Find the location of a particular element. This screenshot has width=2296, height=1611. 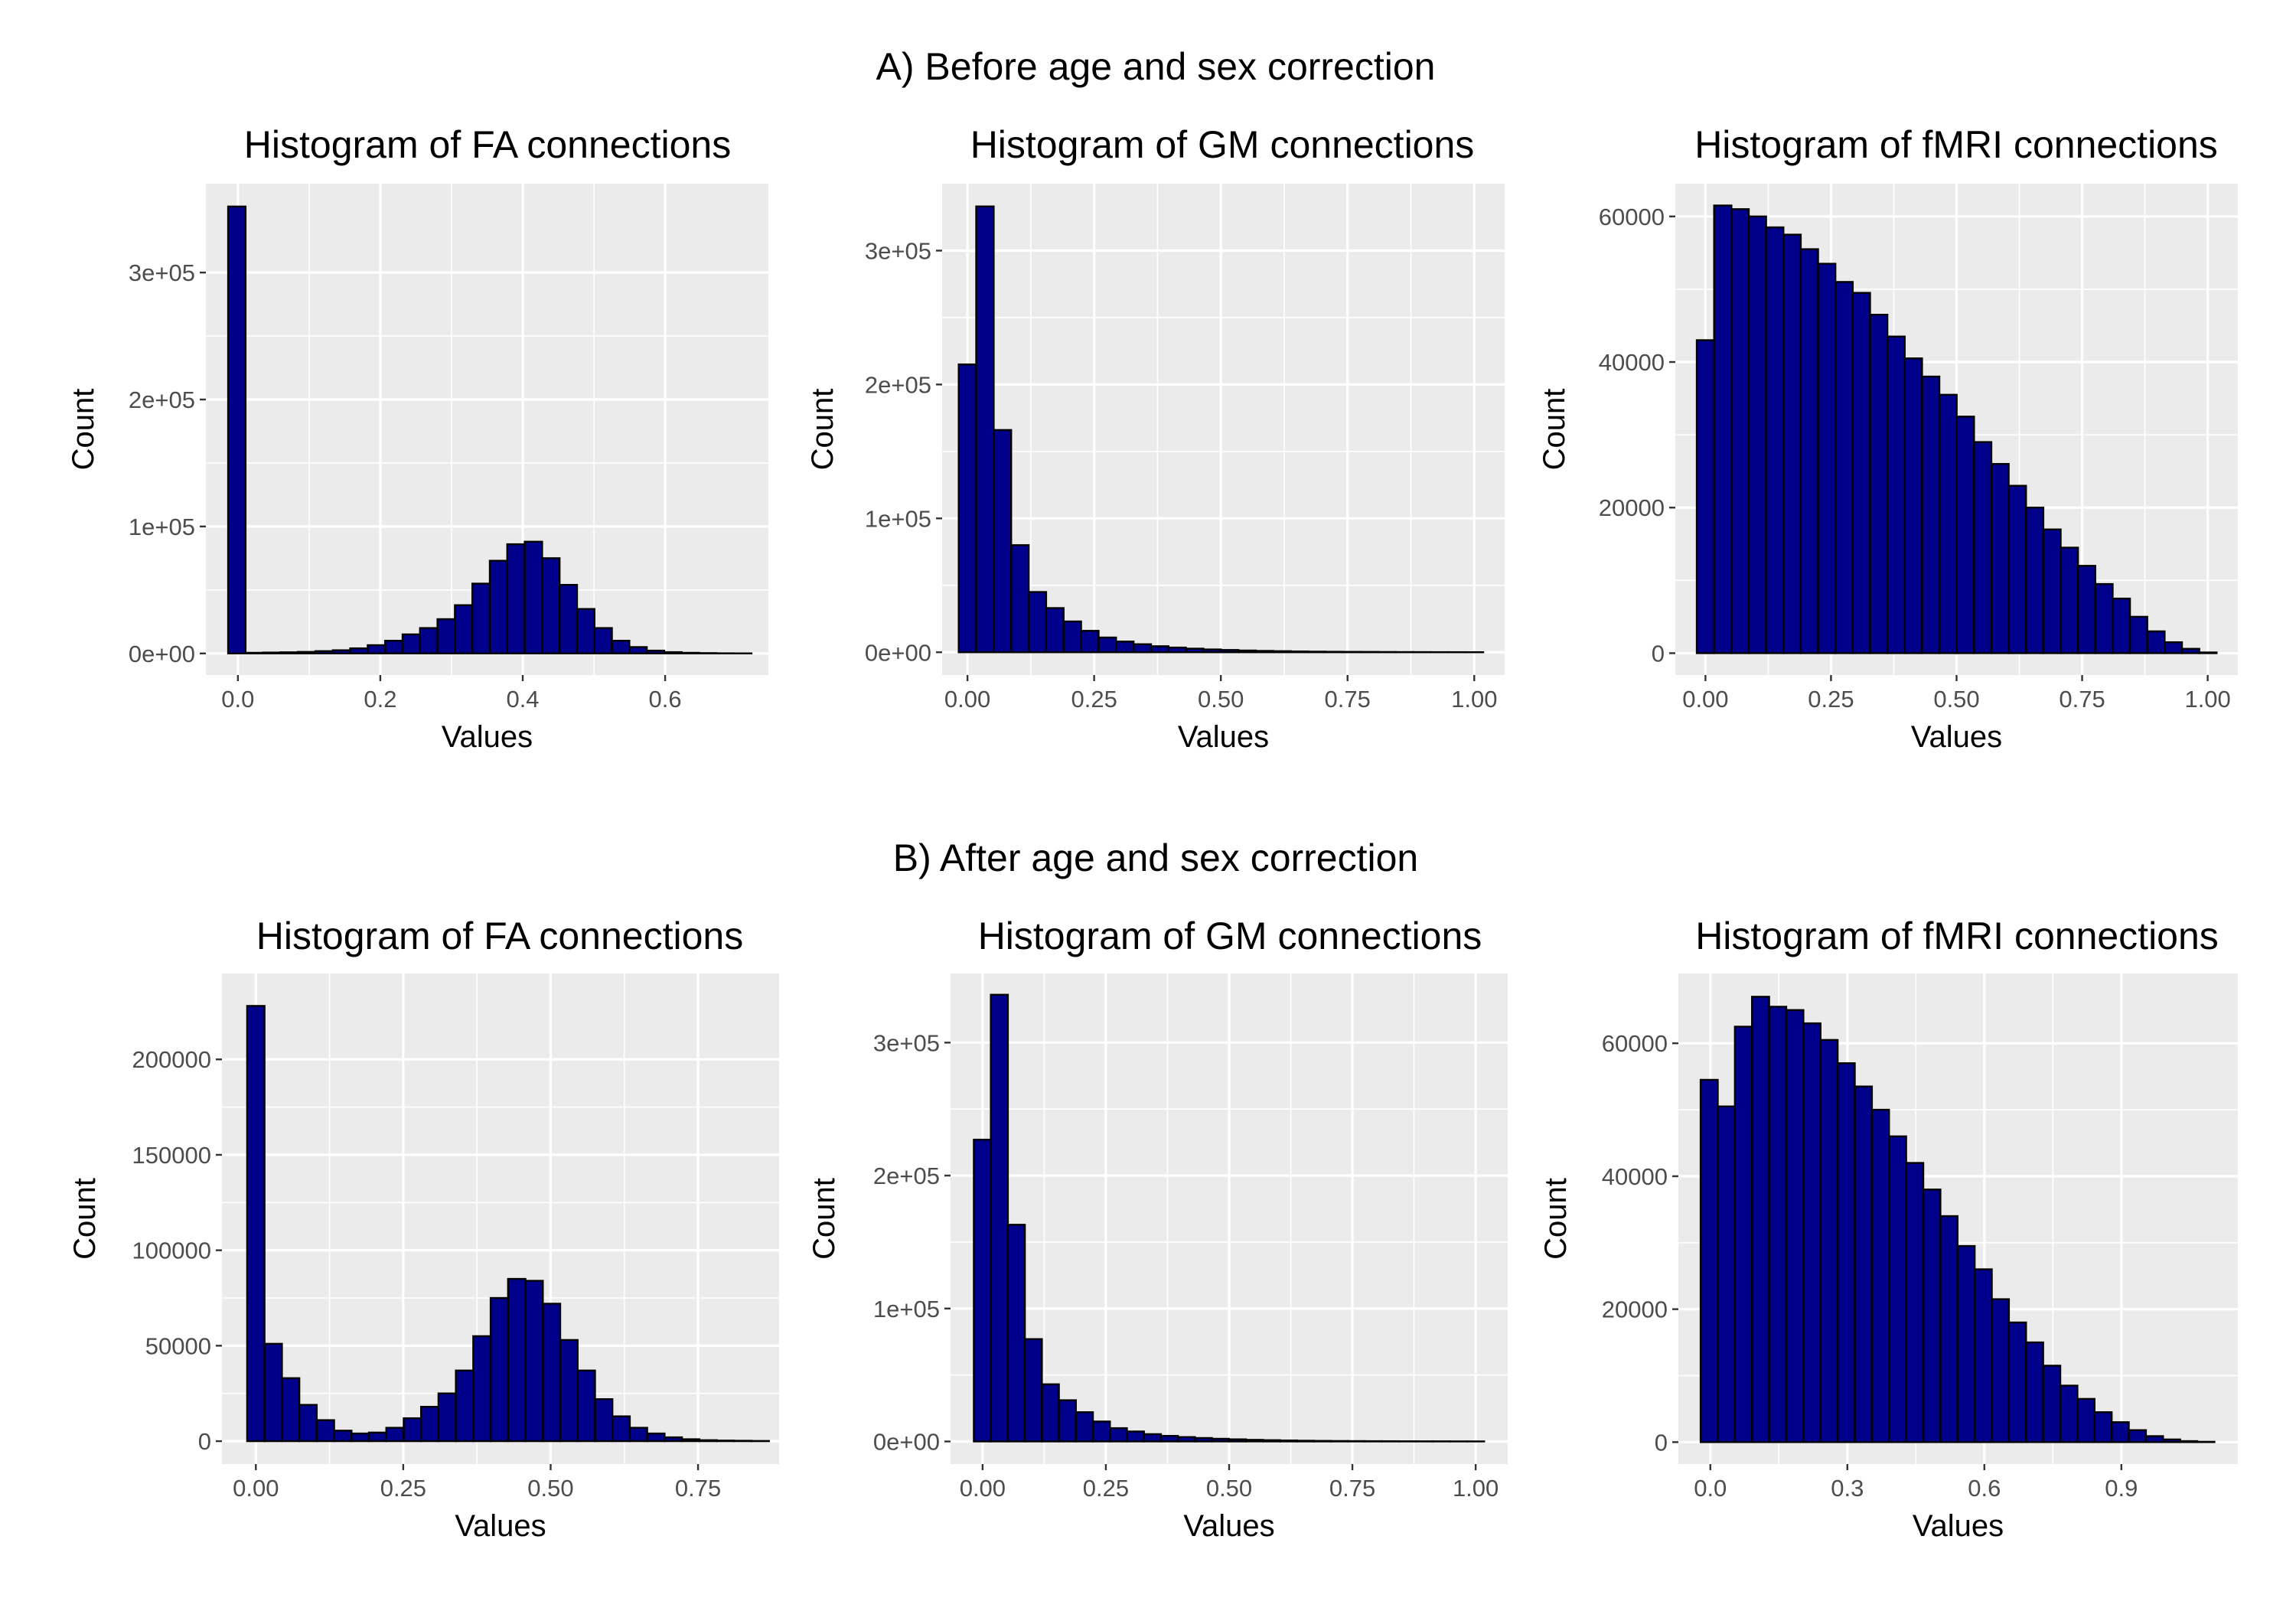

y-tick-label: 20000 is located at coordinates (1632, 507).